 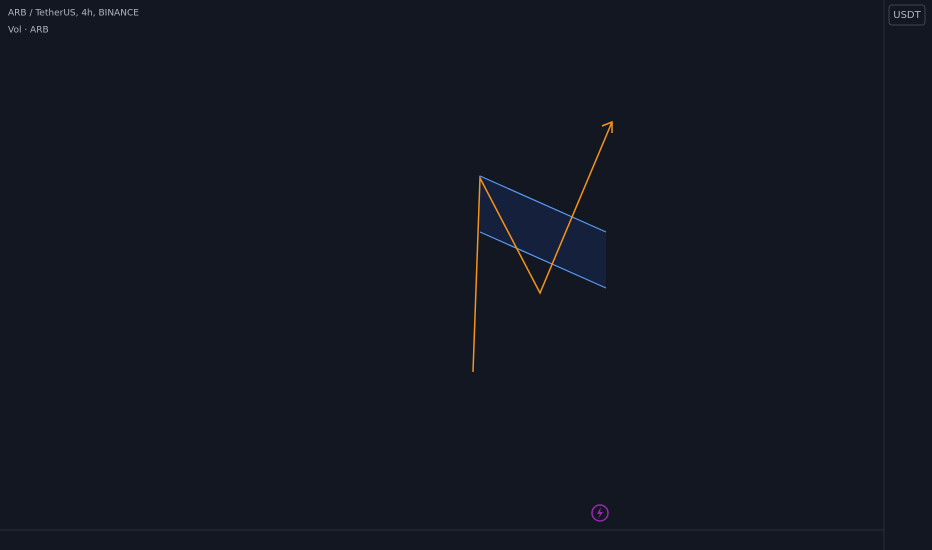 I want to click on unit-box, so click(x=907, y=15).